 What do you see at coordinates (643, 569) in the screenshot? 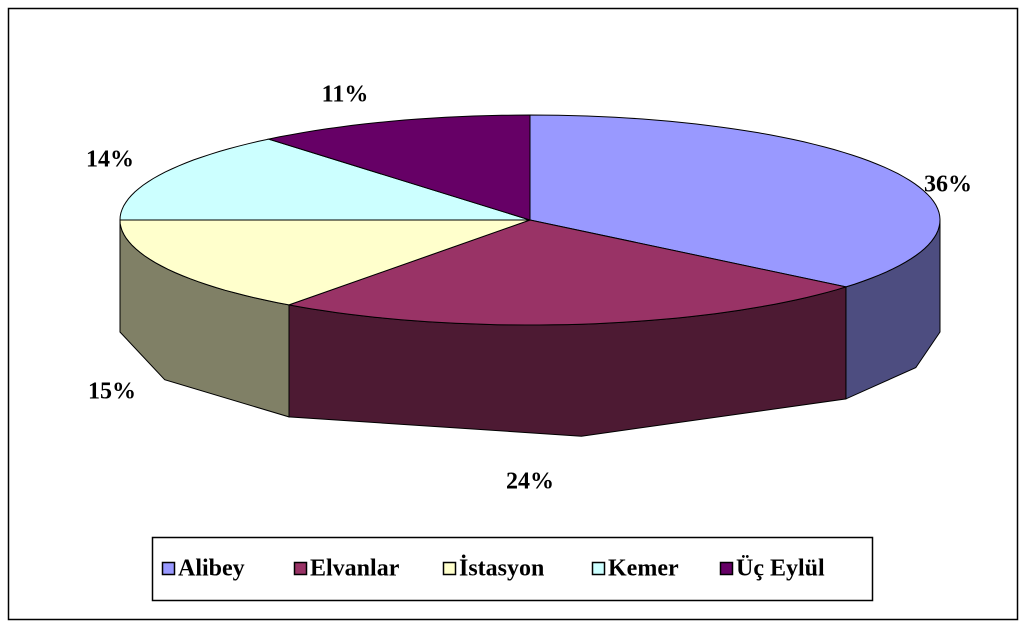
I see `legend-label: Kemer` at bounding box center [643, 569].